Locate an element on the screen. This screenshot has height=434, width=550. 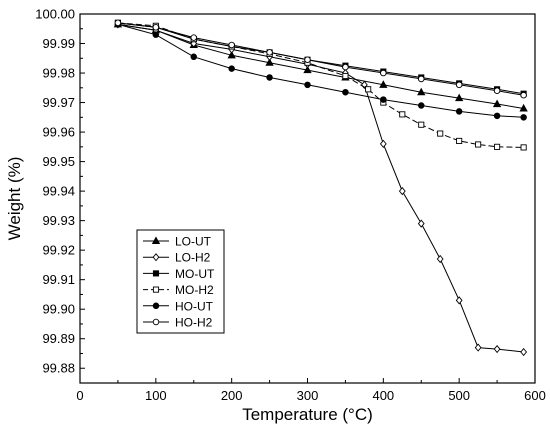
x-tick-label: 500 is located at coordinates (459, 395).